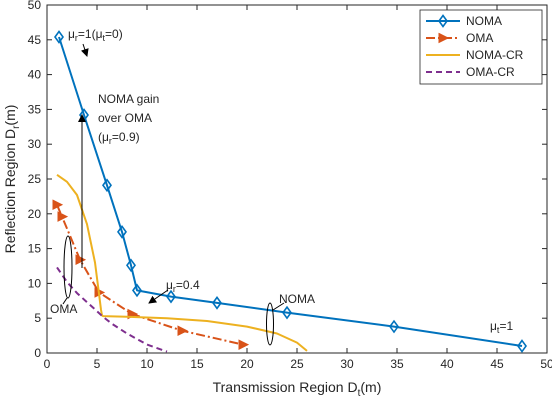 The image size is (552, 405). I want to click on annotation-mu-t1-mu: μ, so click(493, 326).